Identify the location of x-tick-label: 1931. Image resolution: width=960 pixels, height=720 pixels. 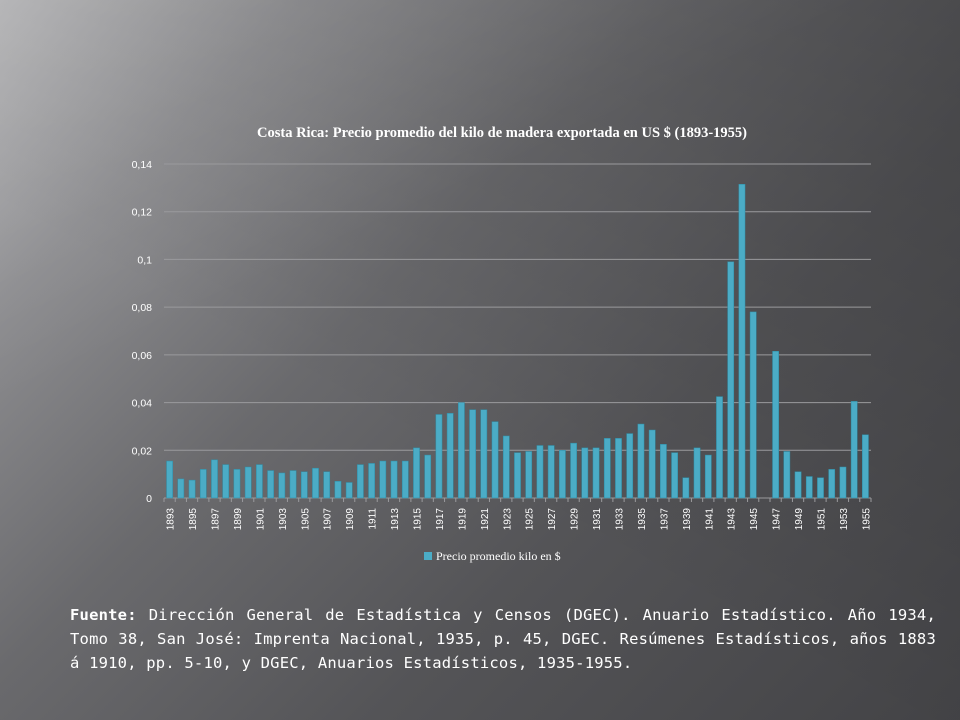
(597, 519).